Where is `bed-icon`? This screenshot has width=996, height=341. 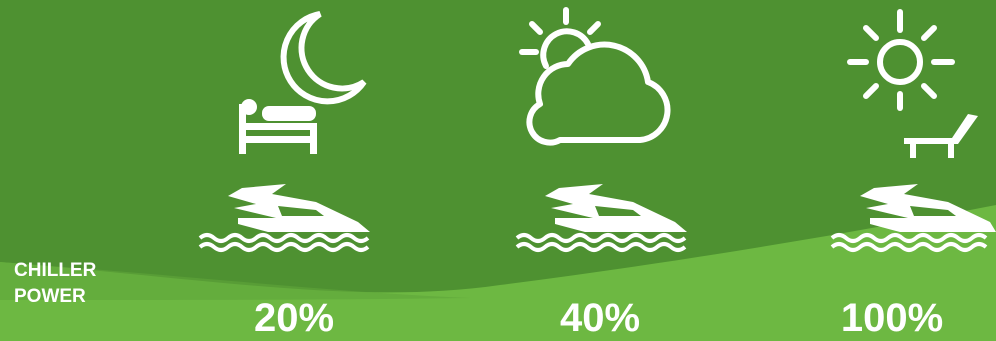 bed-icon is located at coordinates (278, 126).